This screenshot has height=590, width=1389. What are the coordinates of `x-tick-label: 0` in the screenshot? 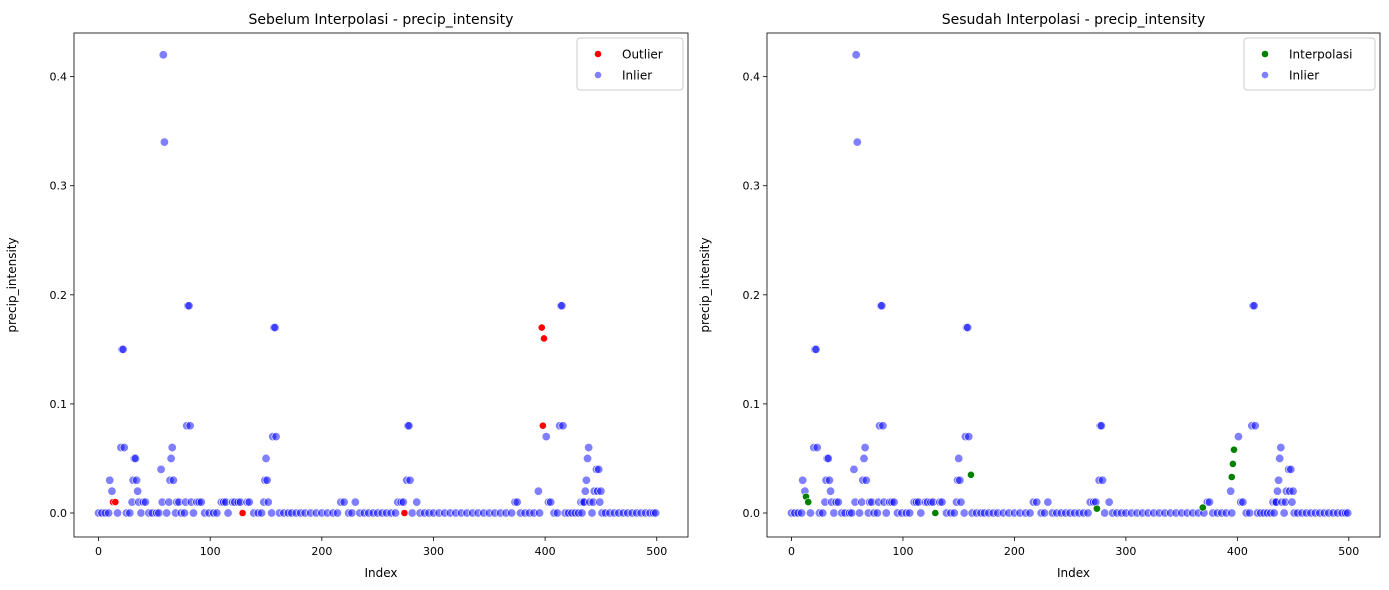 It's located at (791, 551).